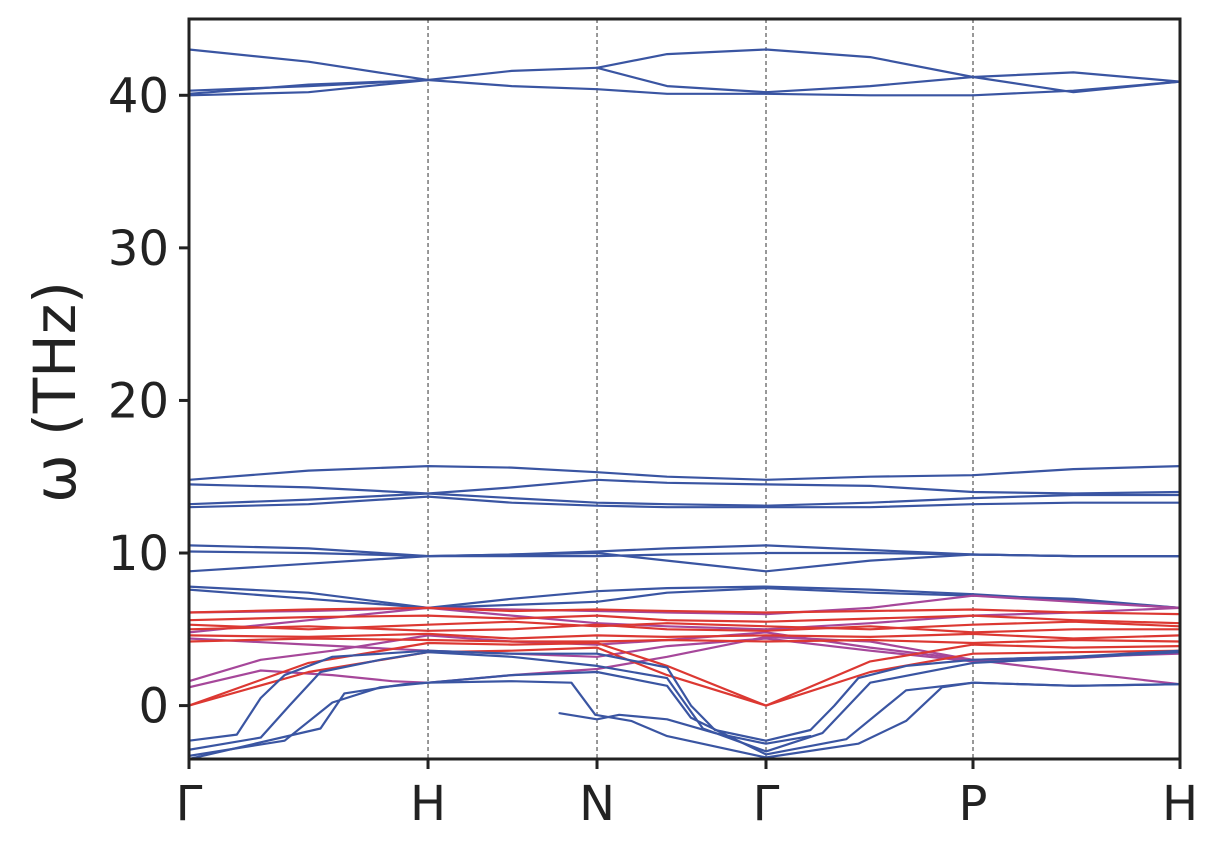 The width and height of the screenshot is (1222, 853). I want to click on x-tick-label: P, so click(973, 804).